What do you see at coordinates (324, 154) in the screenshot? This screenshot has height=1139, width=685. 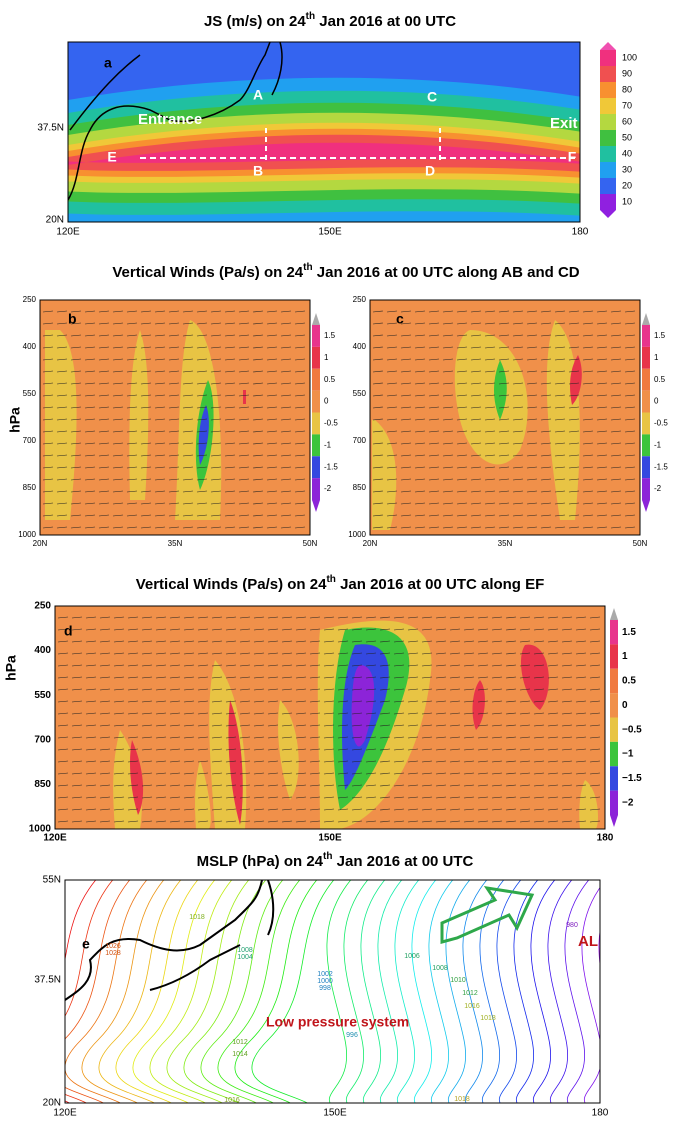 I see `jet-band` at bounding box center [324, 154].